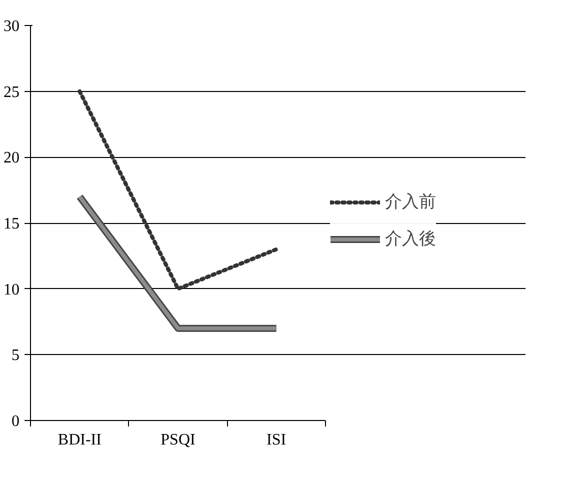 The width and height of the screenshot is (570, 493). I want to click on y-tick-label: 15, so click(12, 224).